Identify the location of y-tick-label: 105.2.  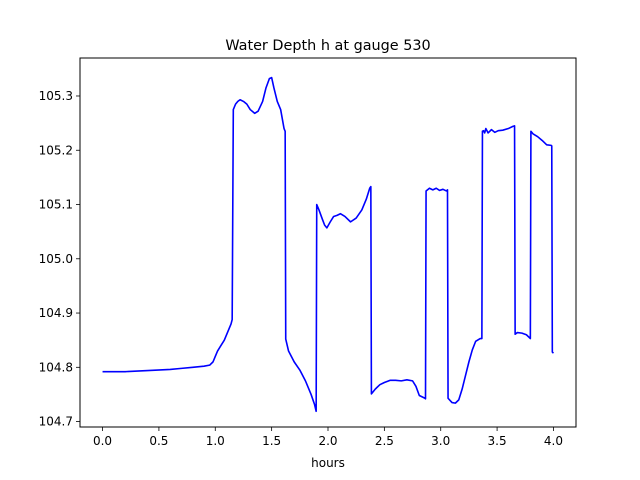
(56, 150).